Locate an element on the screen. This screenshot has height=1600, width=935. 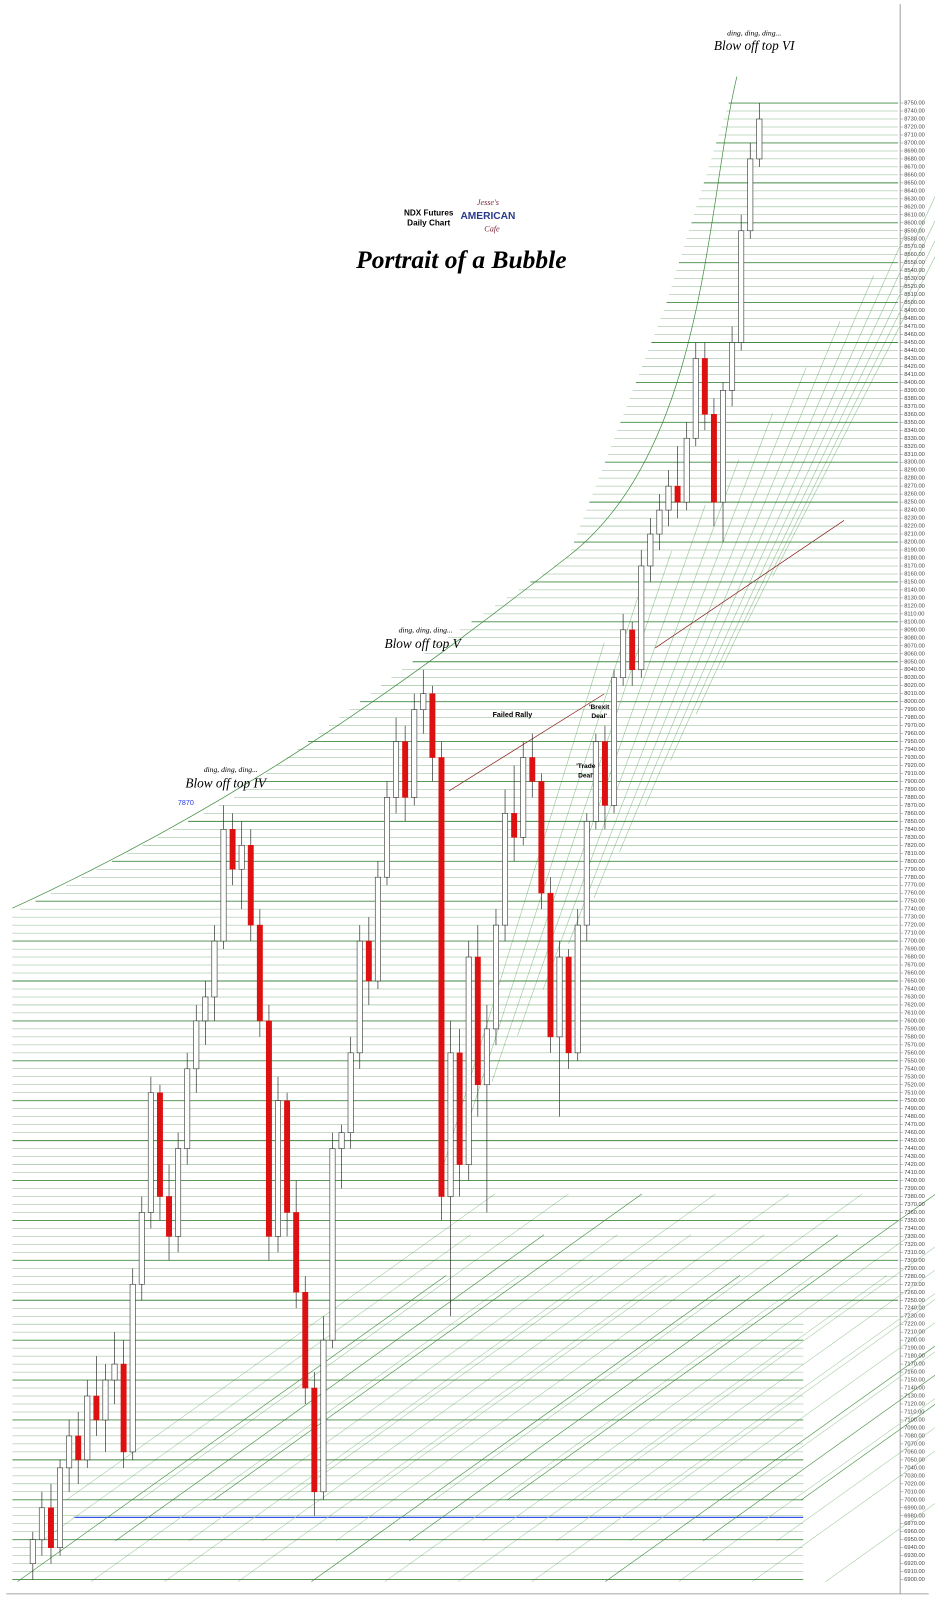
y-tick-label: 7120.00 is located at coordinates (914, 1405).